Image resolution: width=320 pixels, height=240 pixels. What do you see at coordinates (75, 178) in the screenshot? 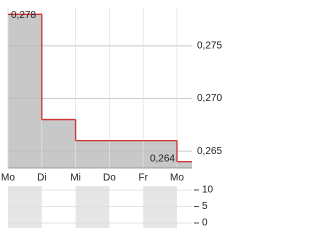
I see `x-tick-label: Mi` at bounding box center [75, 178].